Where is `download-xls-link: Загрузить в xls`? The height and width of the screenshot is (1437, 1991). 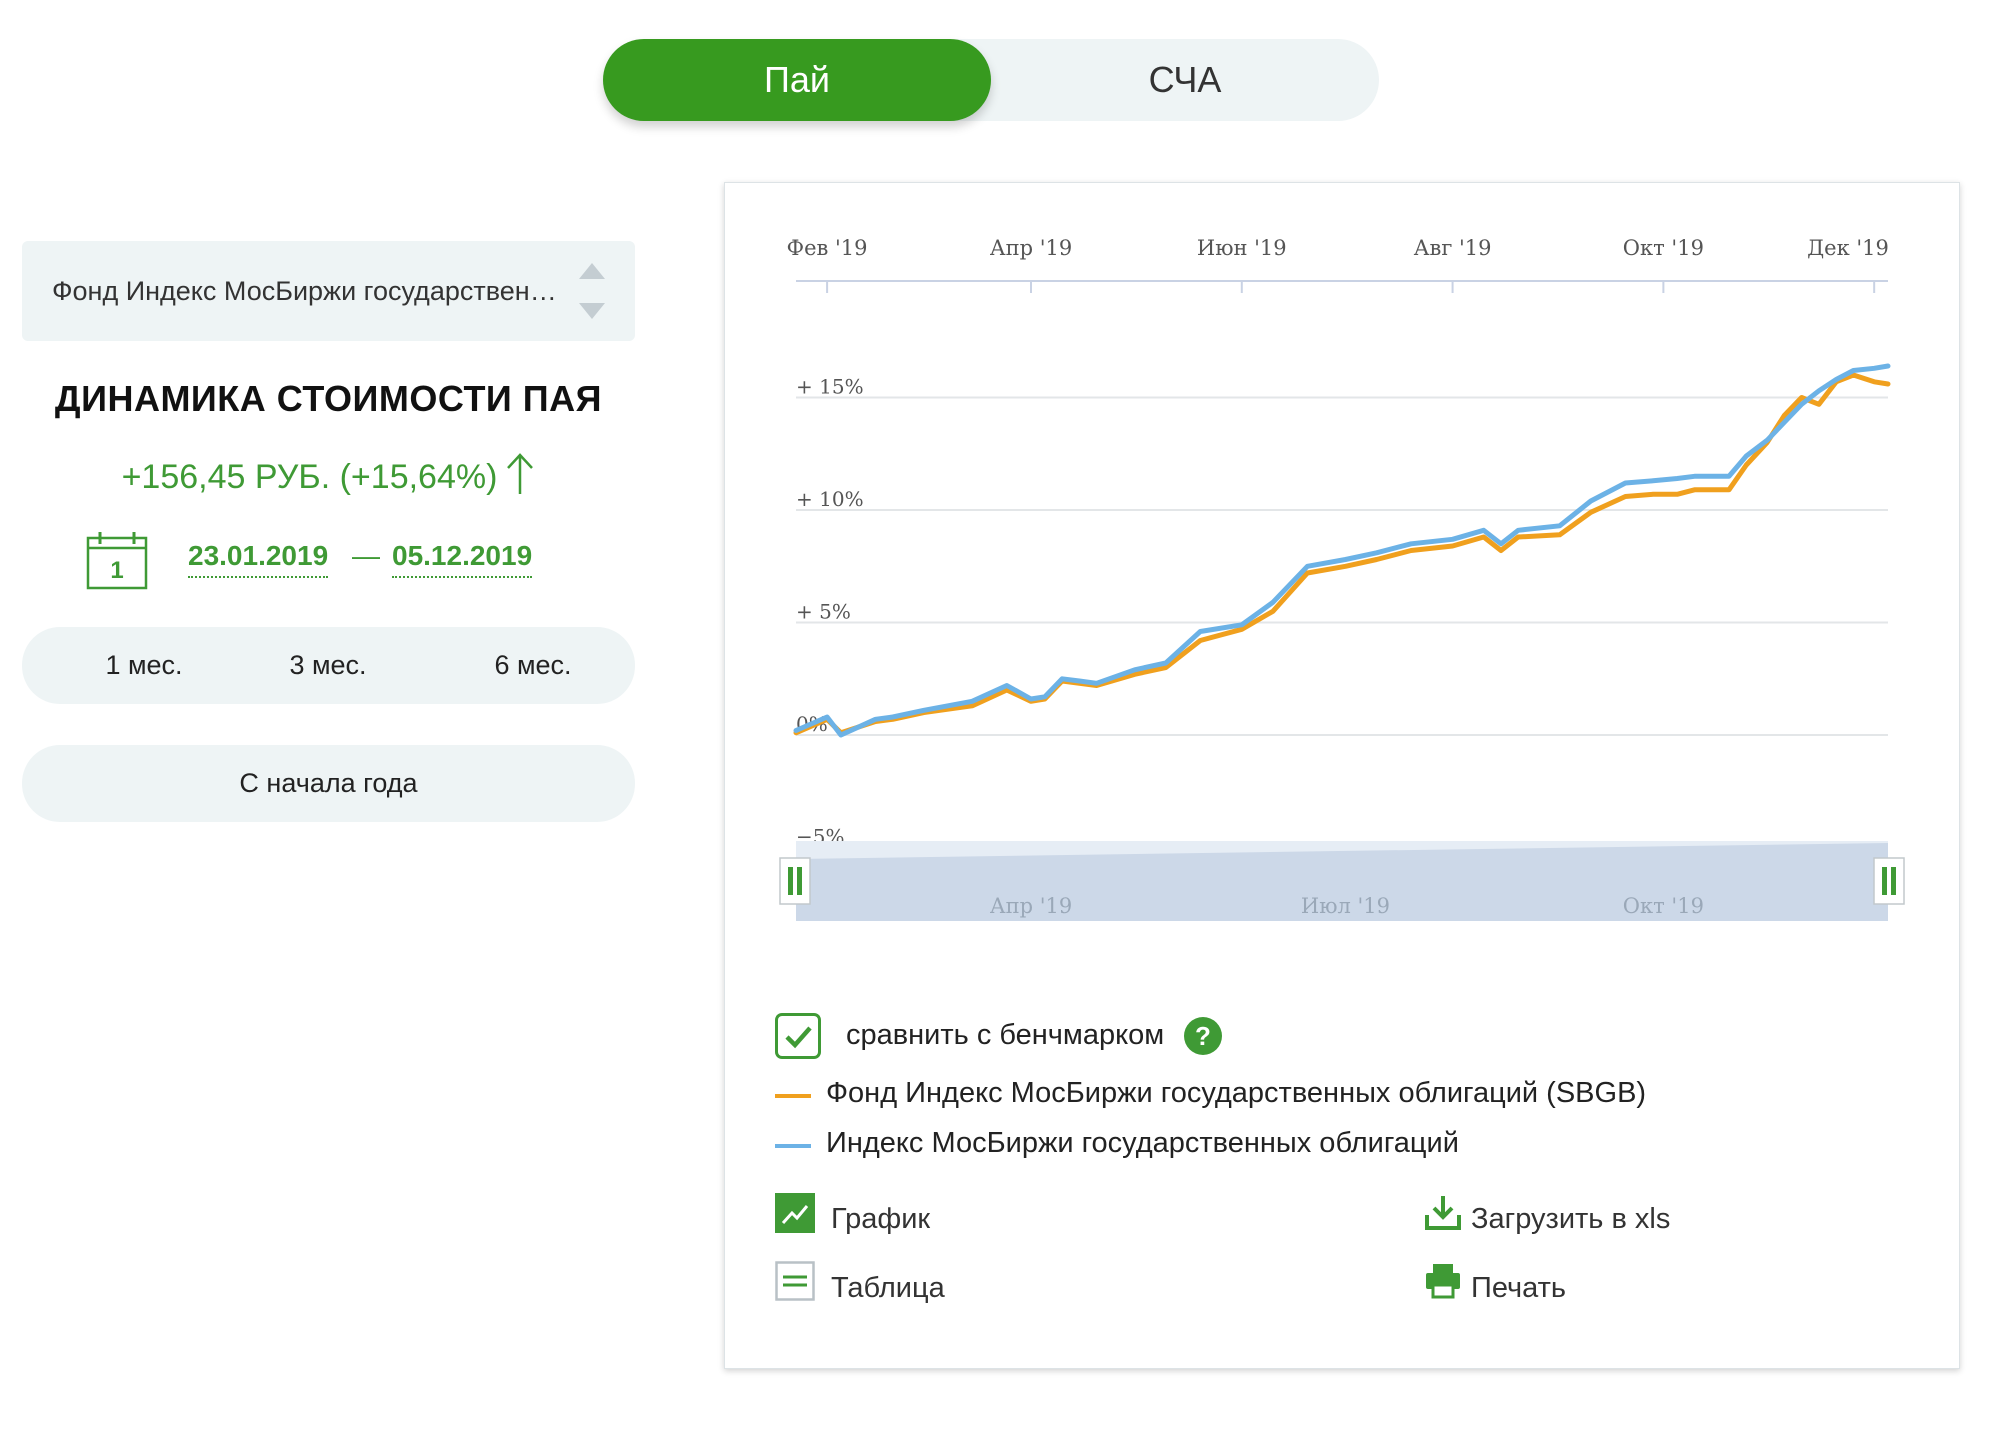 download-xls-link: Загрузить в xls is located at coordinates (1571, 1219).